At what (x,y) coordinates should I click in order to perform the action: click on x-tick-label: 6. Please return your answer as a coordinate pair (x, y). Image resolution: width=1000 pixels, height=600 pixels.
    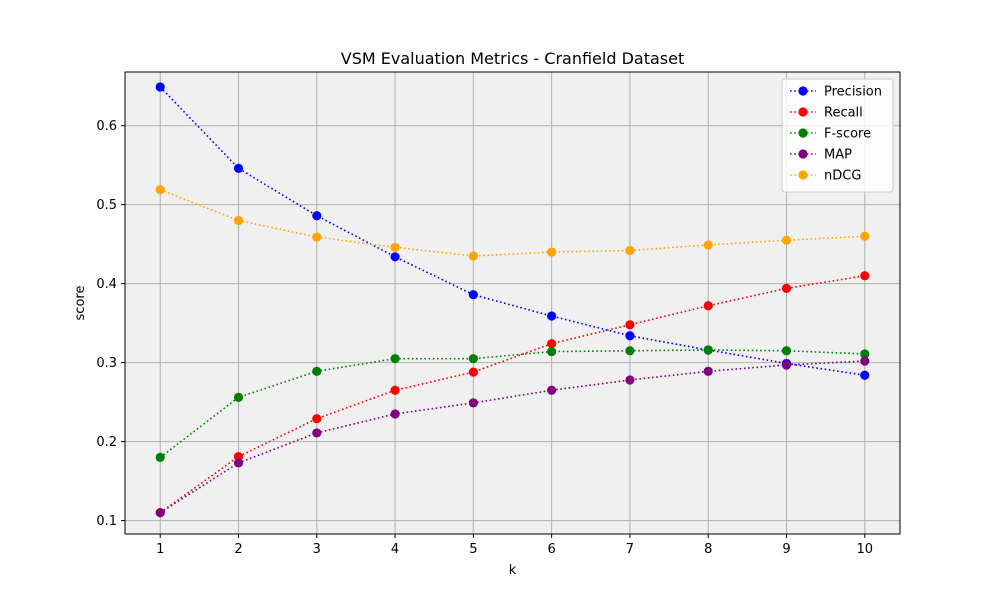
    Looking at the image, I should click on (552, 549).